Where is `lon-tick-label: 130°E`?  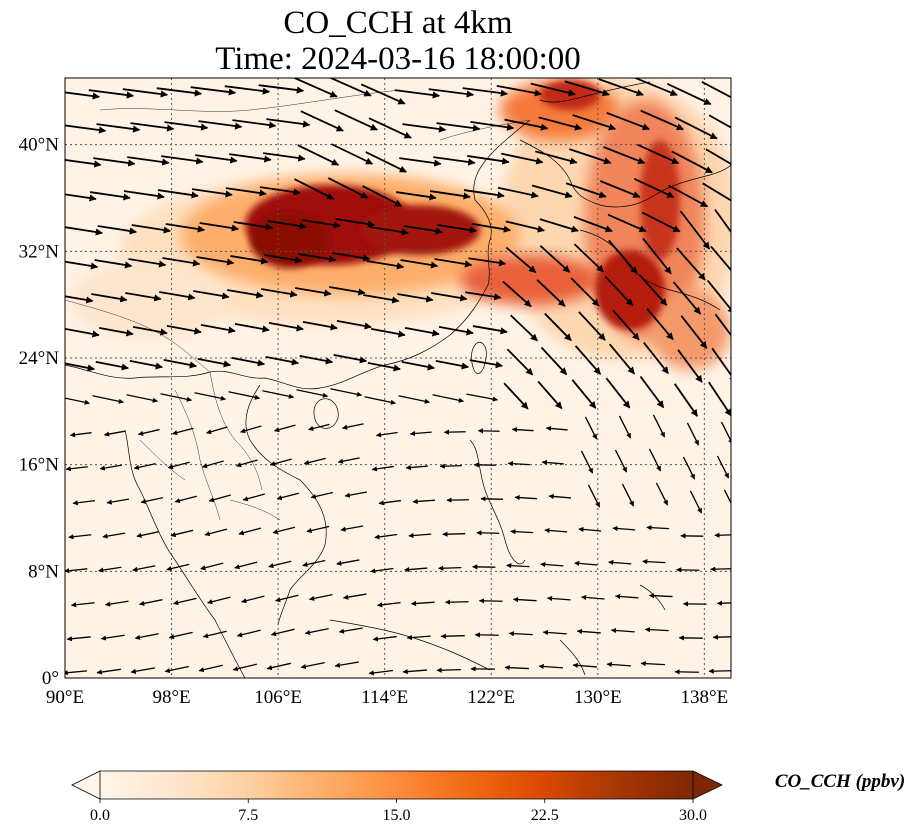
lon-tick-label: 130°E is located at coordinates (598, 697).